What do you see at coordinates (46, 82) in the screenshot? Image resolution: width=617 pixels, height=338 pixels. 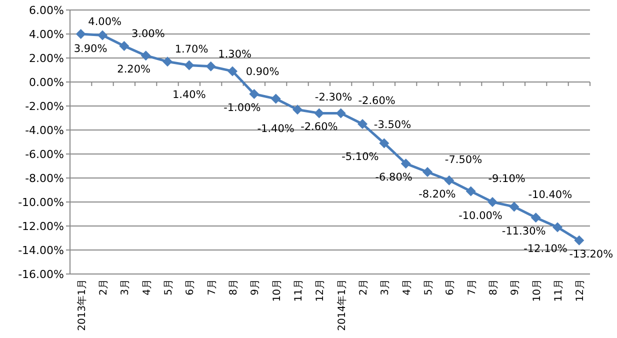 I see `y-tick-label: 0.00%` at bounding box center [46, 82].